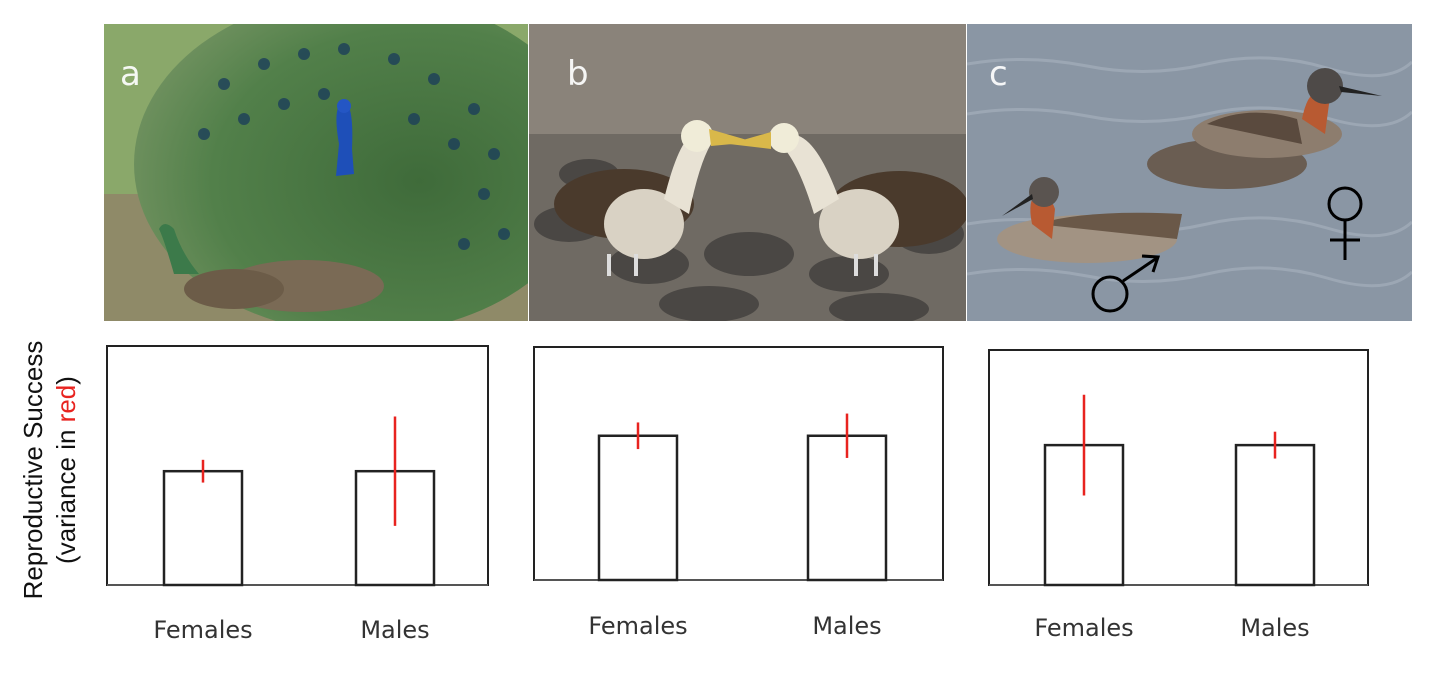 The height and width of the screenshot is (686, 1432). I want to click on sex-symbols, so click(1227, 249).